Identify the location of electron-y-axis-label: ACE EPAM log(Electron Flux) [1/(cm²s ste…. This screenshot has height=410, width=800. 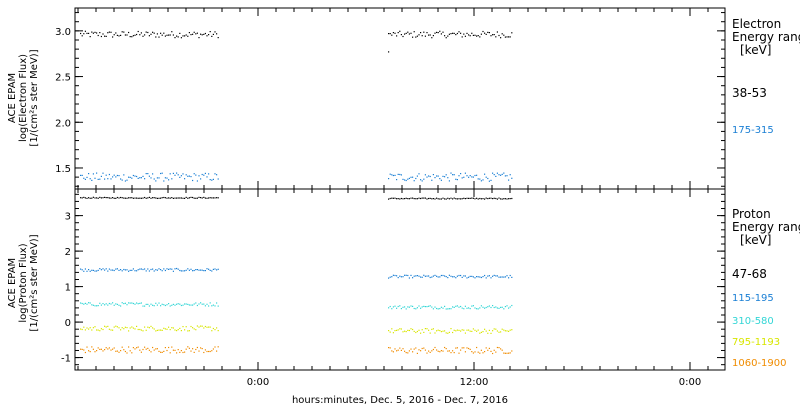
(23, 97).